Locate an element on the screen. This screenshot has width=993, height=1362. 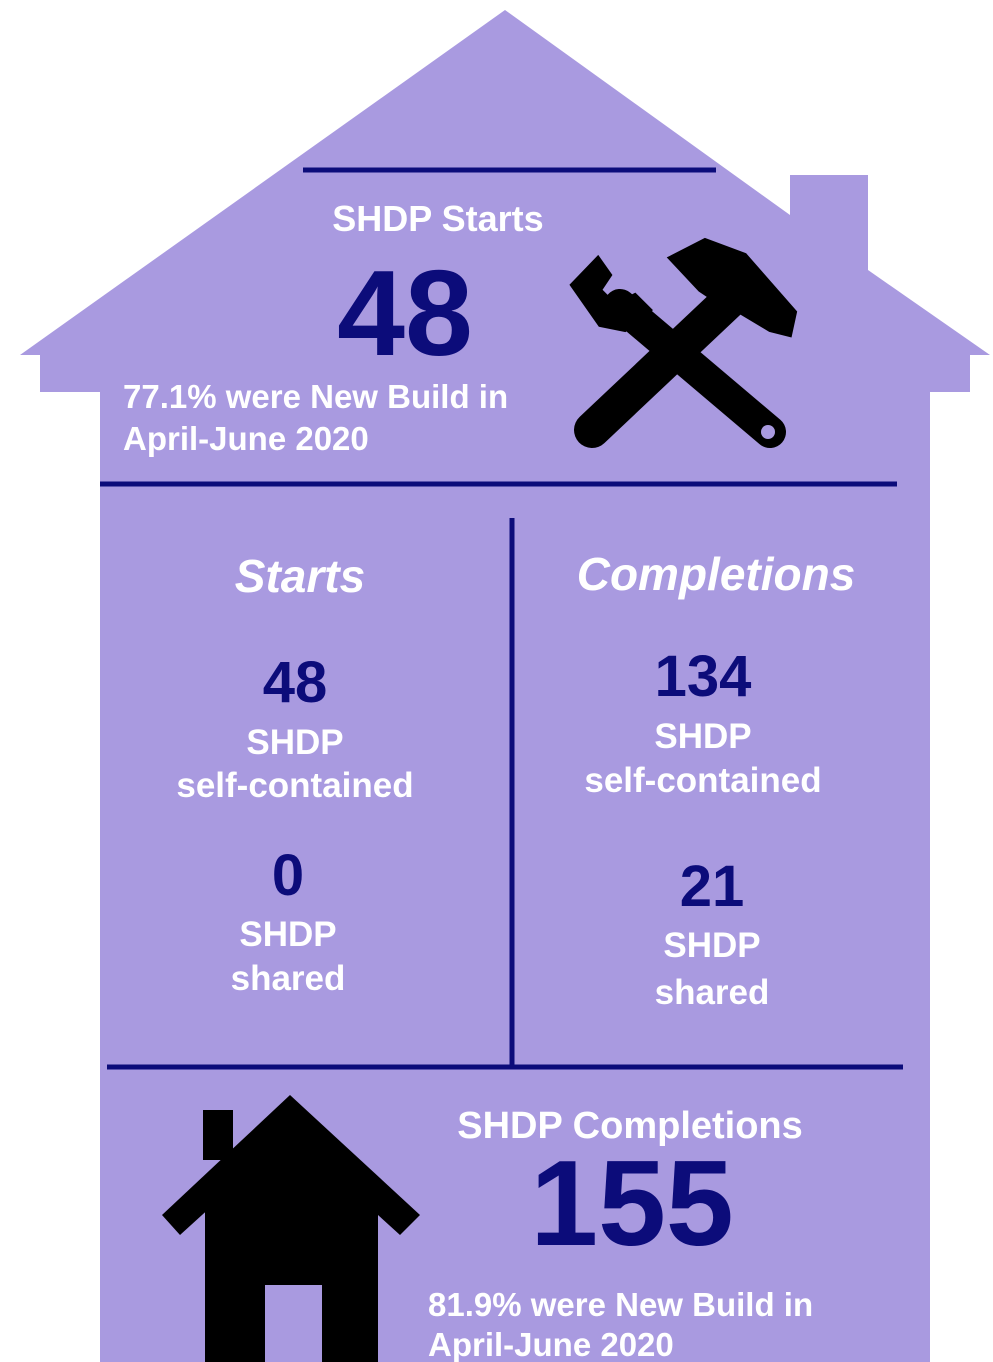
starts-total: 48 is located at coordinates (405, 313).